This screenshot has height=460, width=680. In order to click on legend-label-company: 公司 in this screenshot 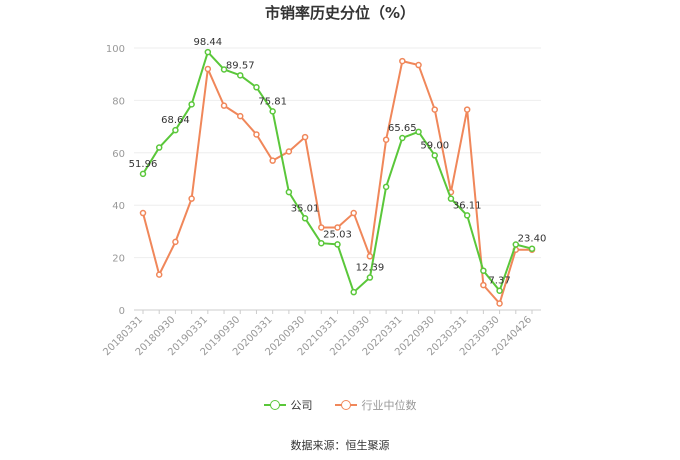, I will do `click(301, 405)`.